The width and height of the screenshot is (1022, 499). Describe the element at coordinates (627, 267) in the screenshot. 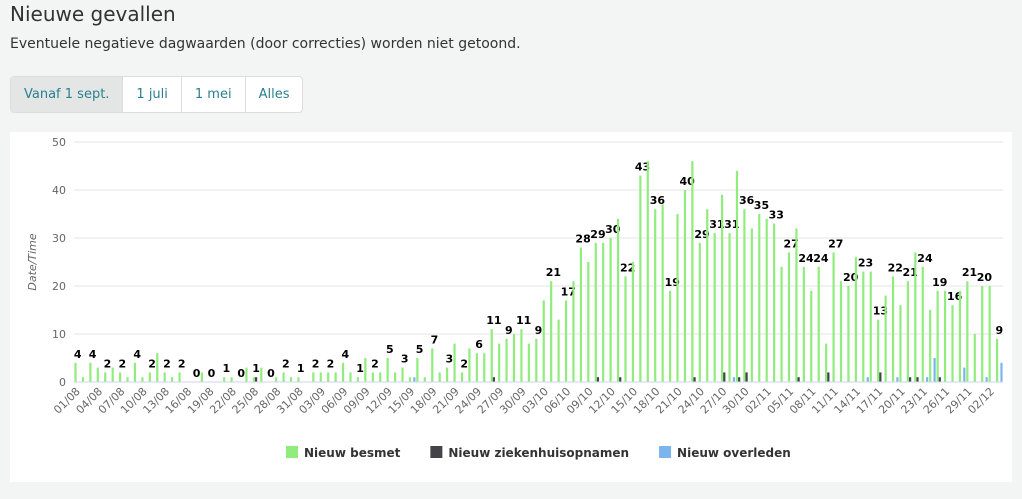

I see `data-label: 22` at that location.